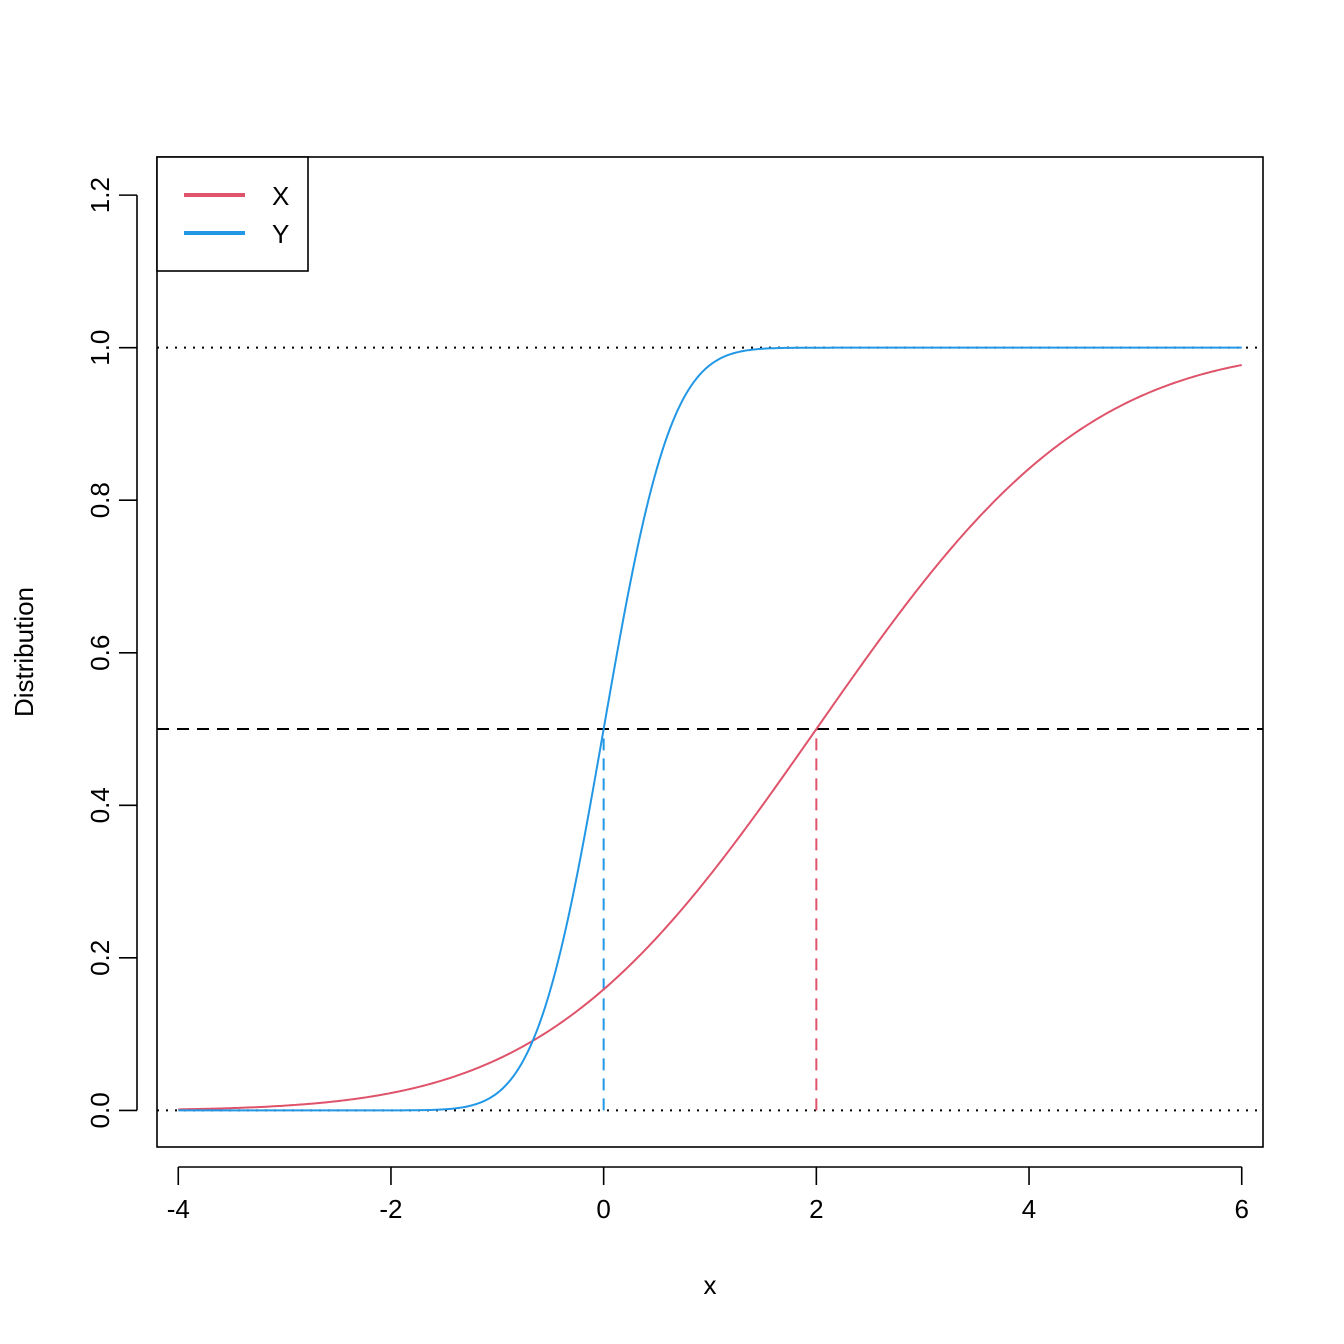 The width and height of the screenshot is (1344, 1344). Describe the element at coordinates (100, 958) in the screenshot. I see `y-tick-label: 0.2` at that location.